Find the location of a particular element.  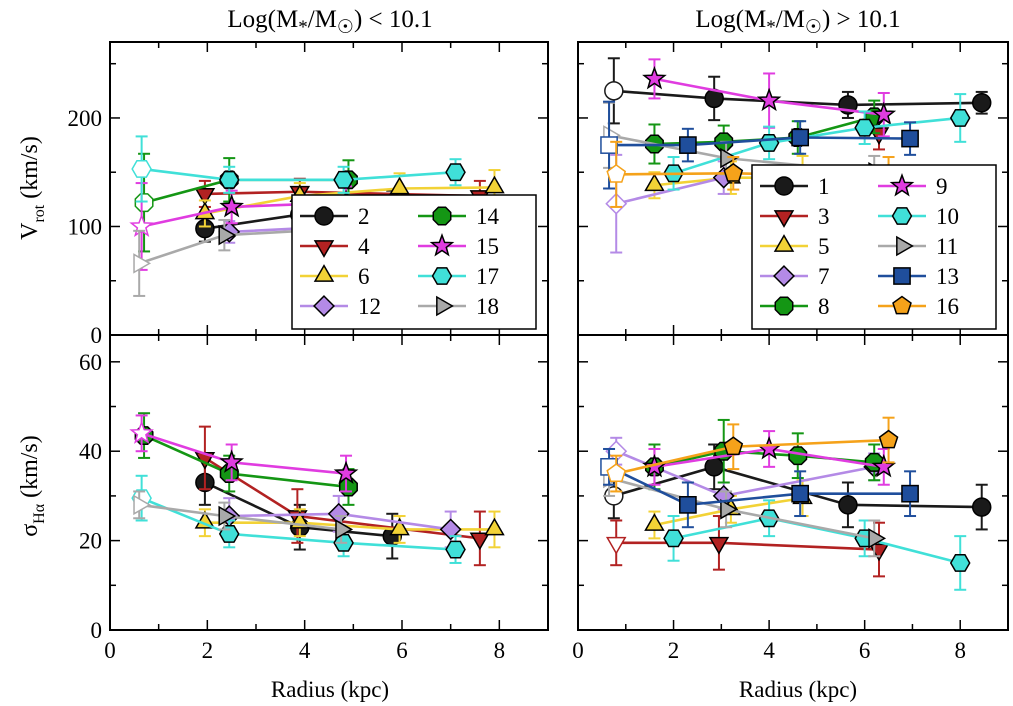

legend-label: 13 is located at coordinates (947, 276).